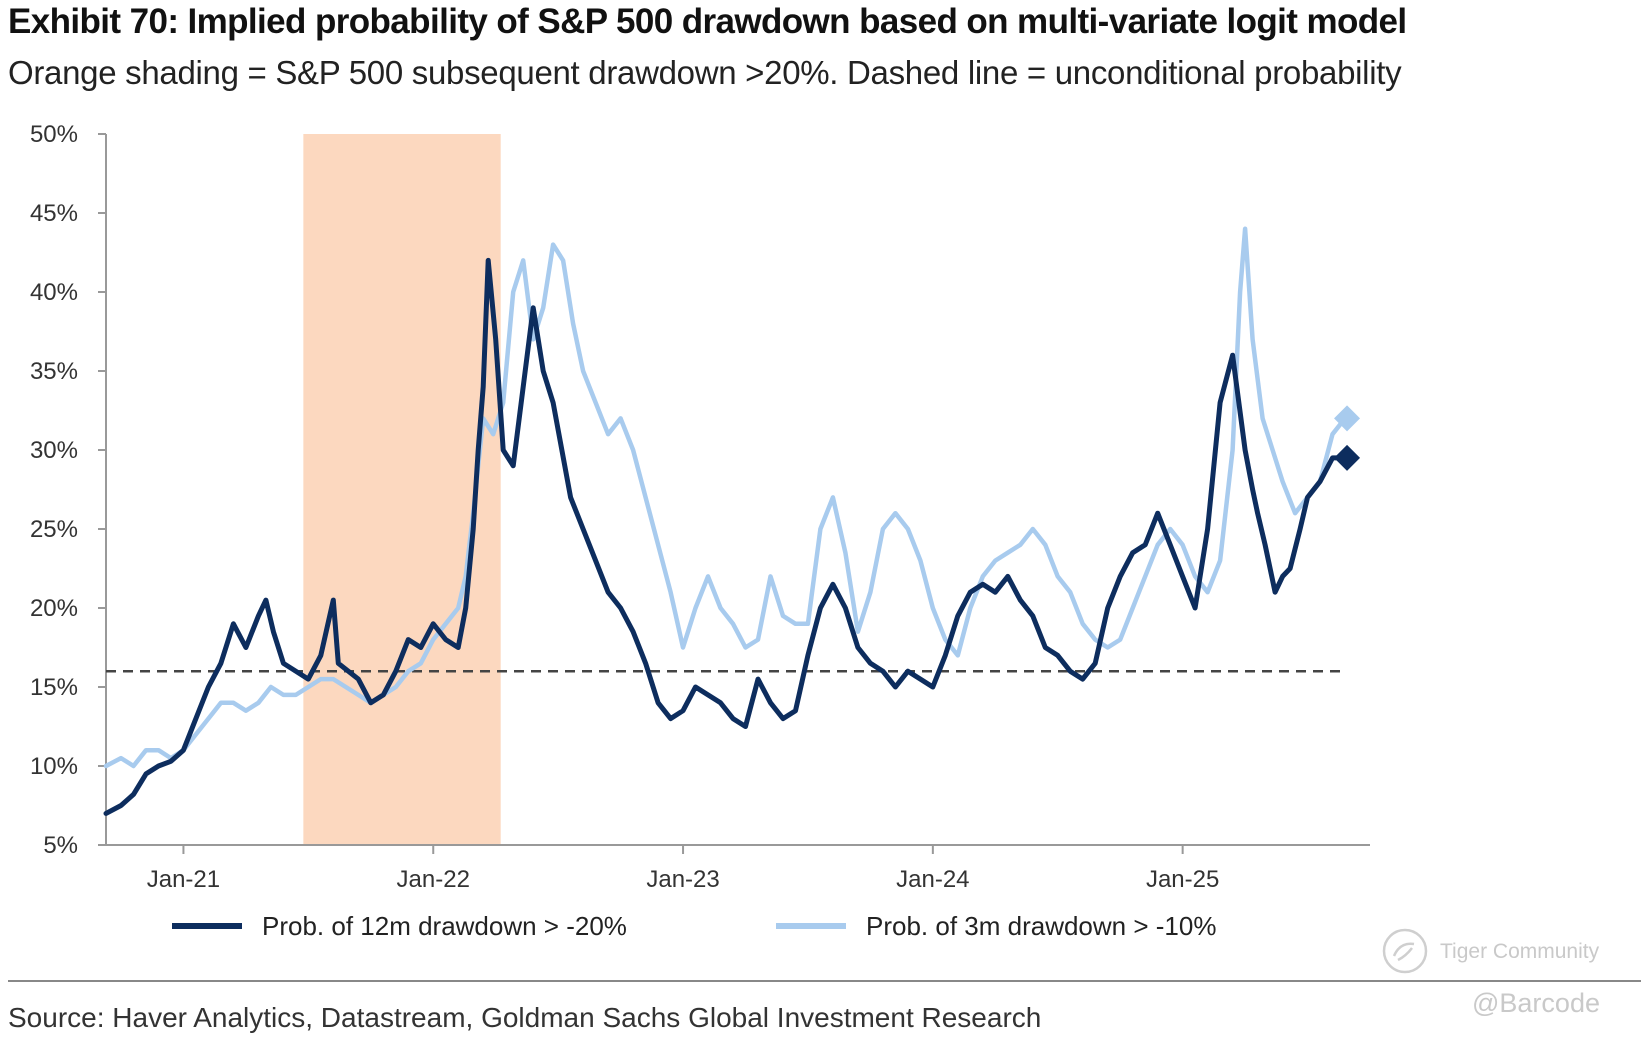  Describe the element at coordinates (54, 687) in the screenshot. I see `y-tick-label: 15%` at that location.